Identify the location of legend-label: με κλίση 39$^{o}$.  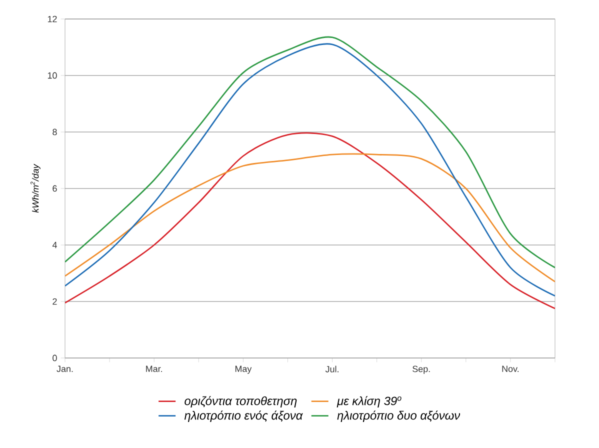
(369, 402).